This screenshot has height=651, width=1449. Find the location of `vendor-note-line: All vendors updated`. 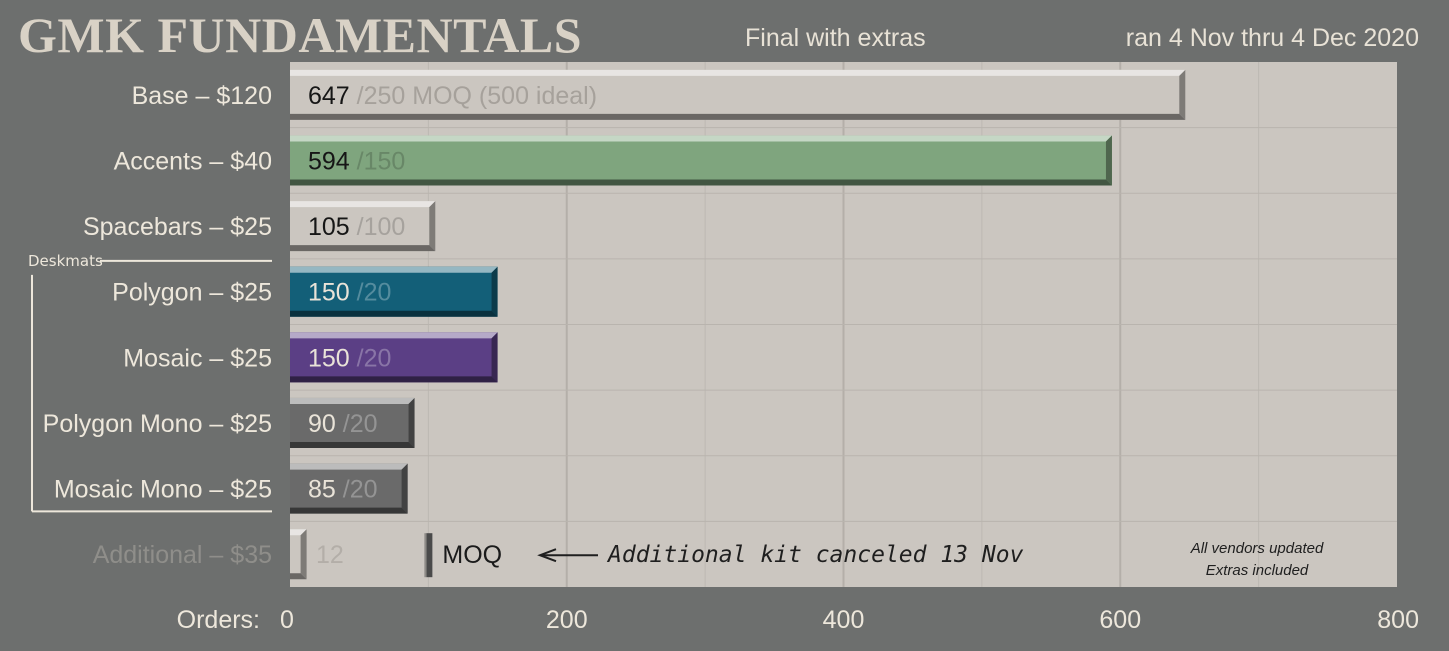

vendor-note-line: All vendors updated is located at coordinates (1257, 548).